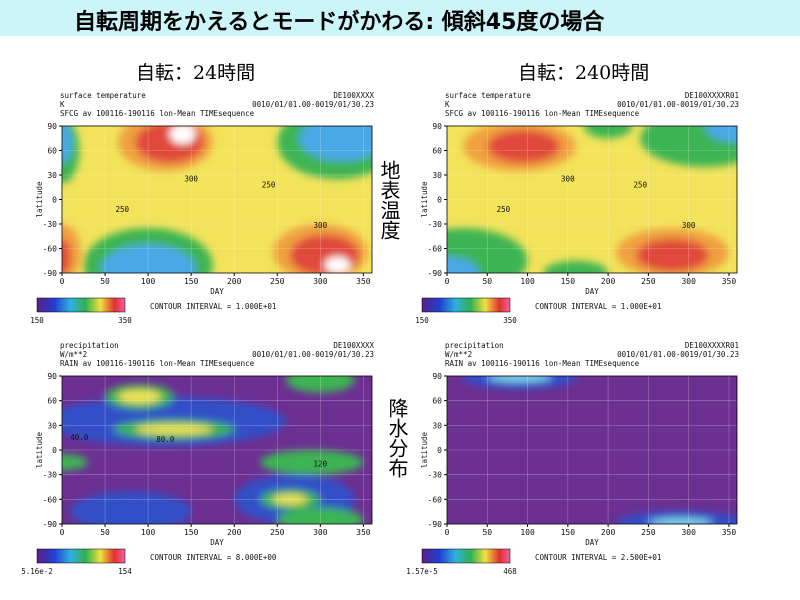  Describe the element at coordinates (712, 95) in the screenshot. I see `run-id: DE100XXXXR01` at that location.